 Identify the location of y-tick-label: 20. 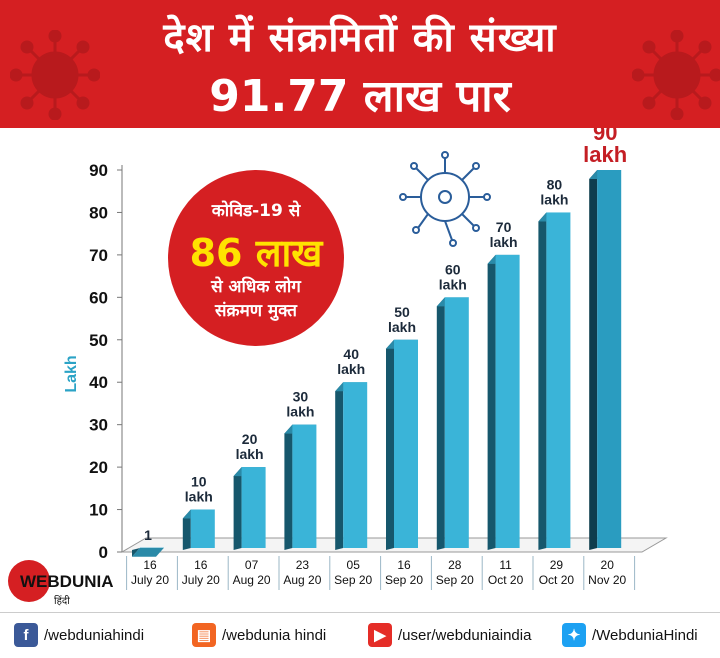
(98, 467).